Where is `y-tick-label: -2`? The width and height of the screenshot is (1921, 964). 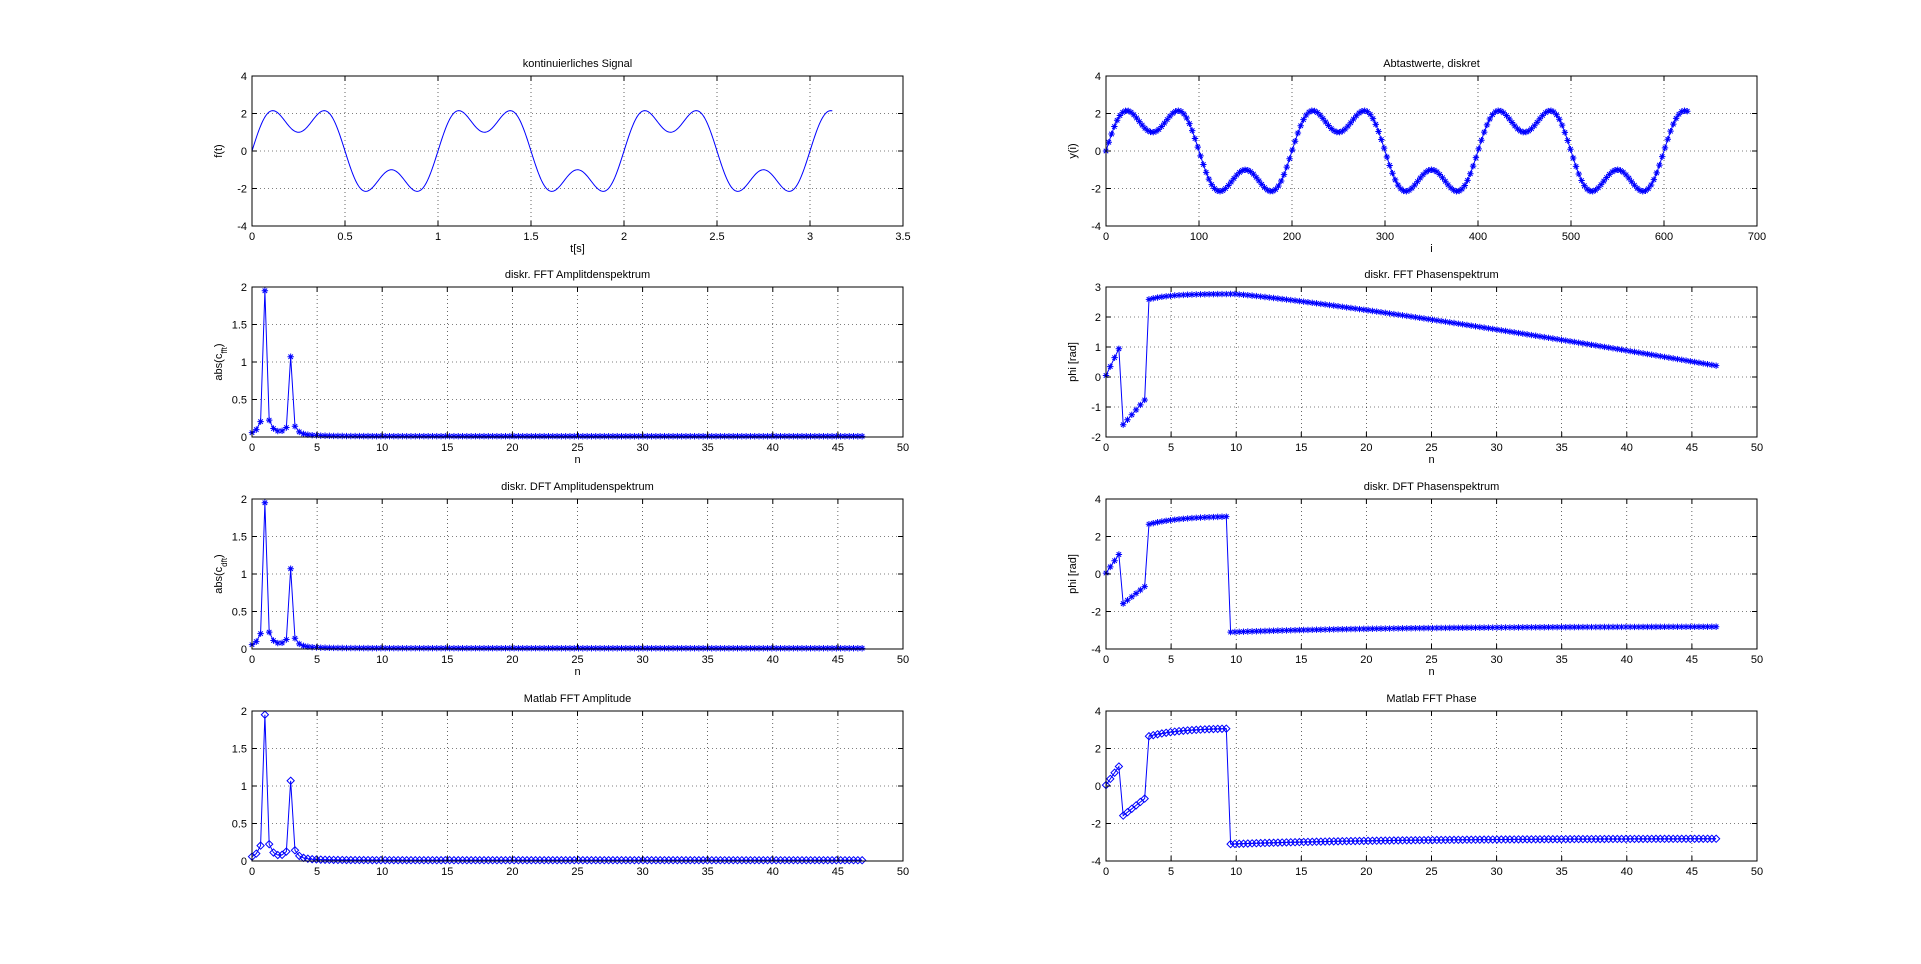
y-tick-label: -2 is located at coordinates (242, 190).